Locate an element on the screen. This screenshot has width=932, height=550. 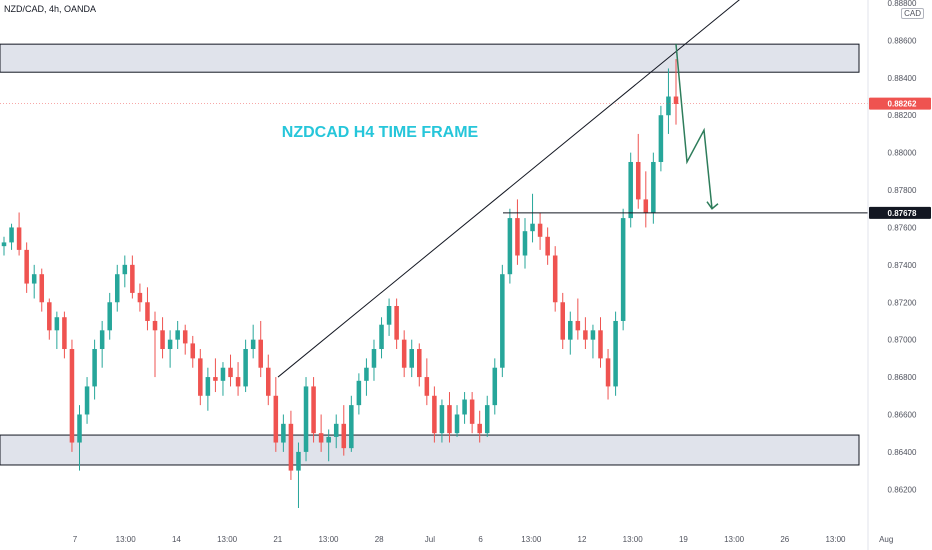
y-tick-label: 0.87400 is located at coordinates (902, 265).